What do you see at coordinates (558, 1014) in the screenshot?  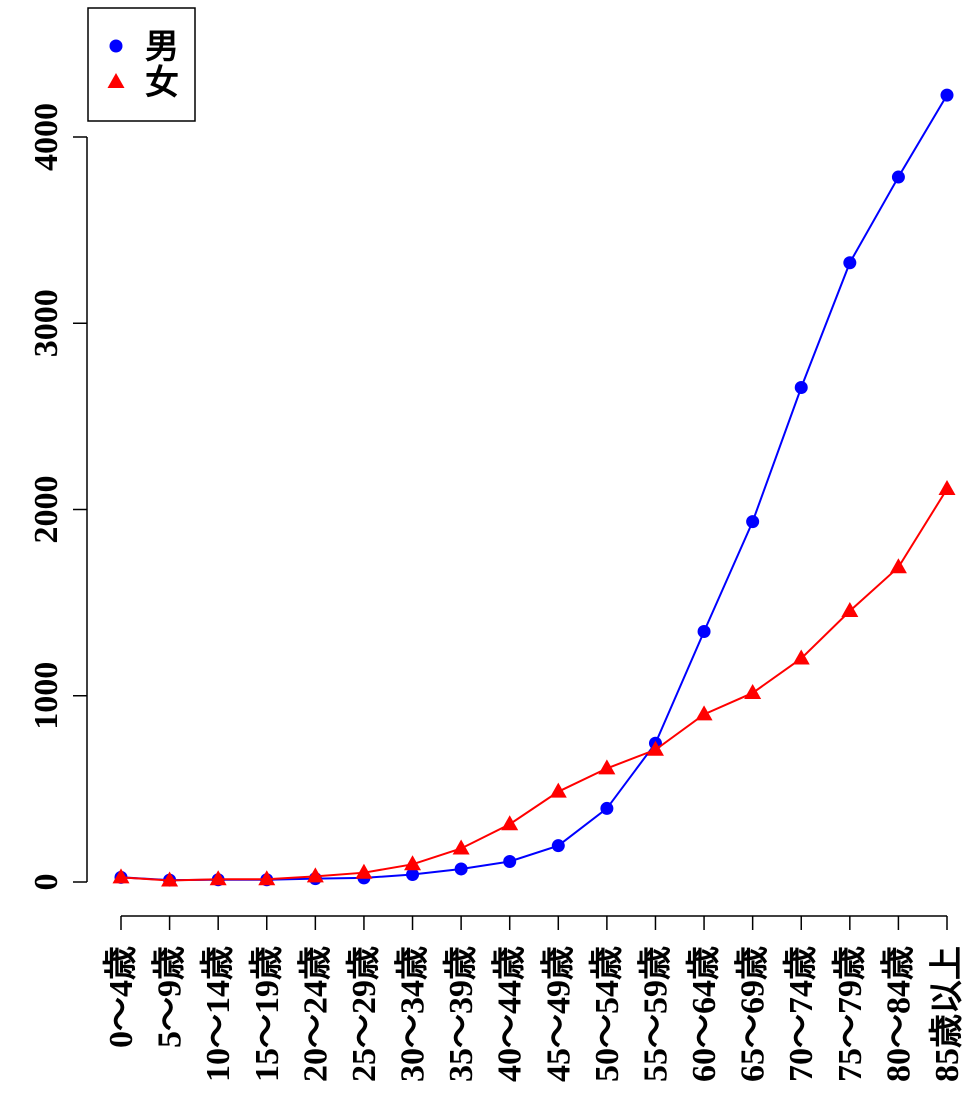 I see `x-tick-label: 45〜49歳` at bounding box center [558, 1014].